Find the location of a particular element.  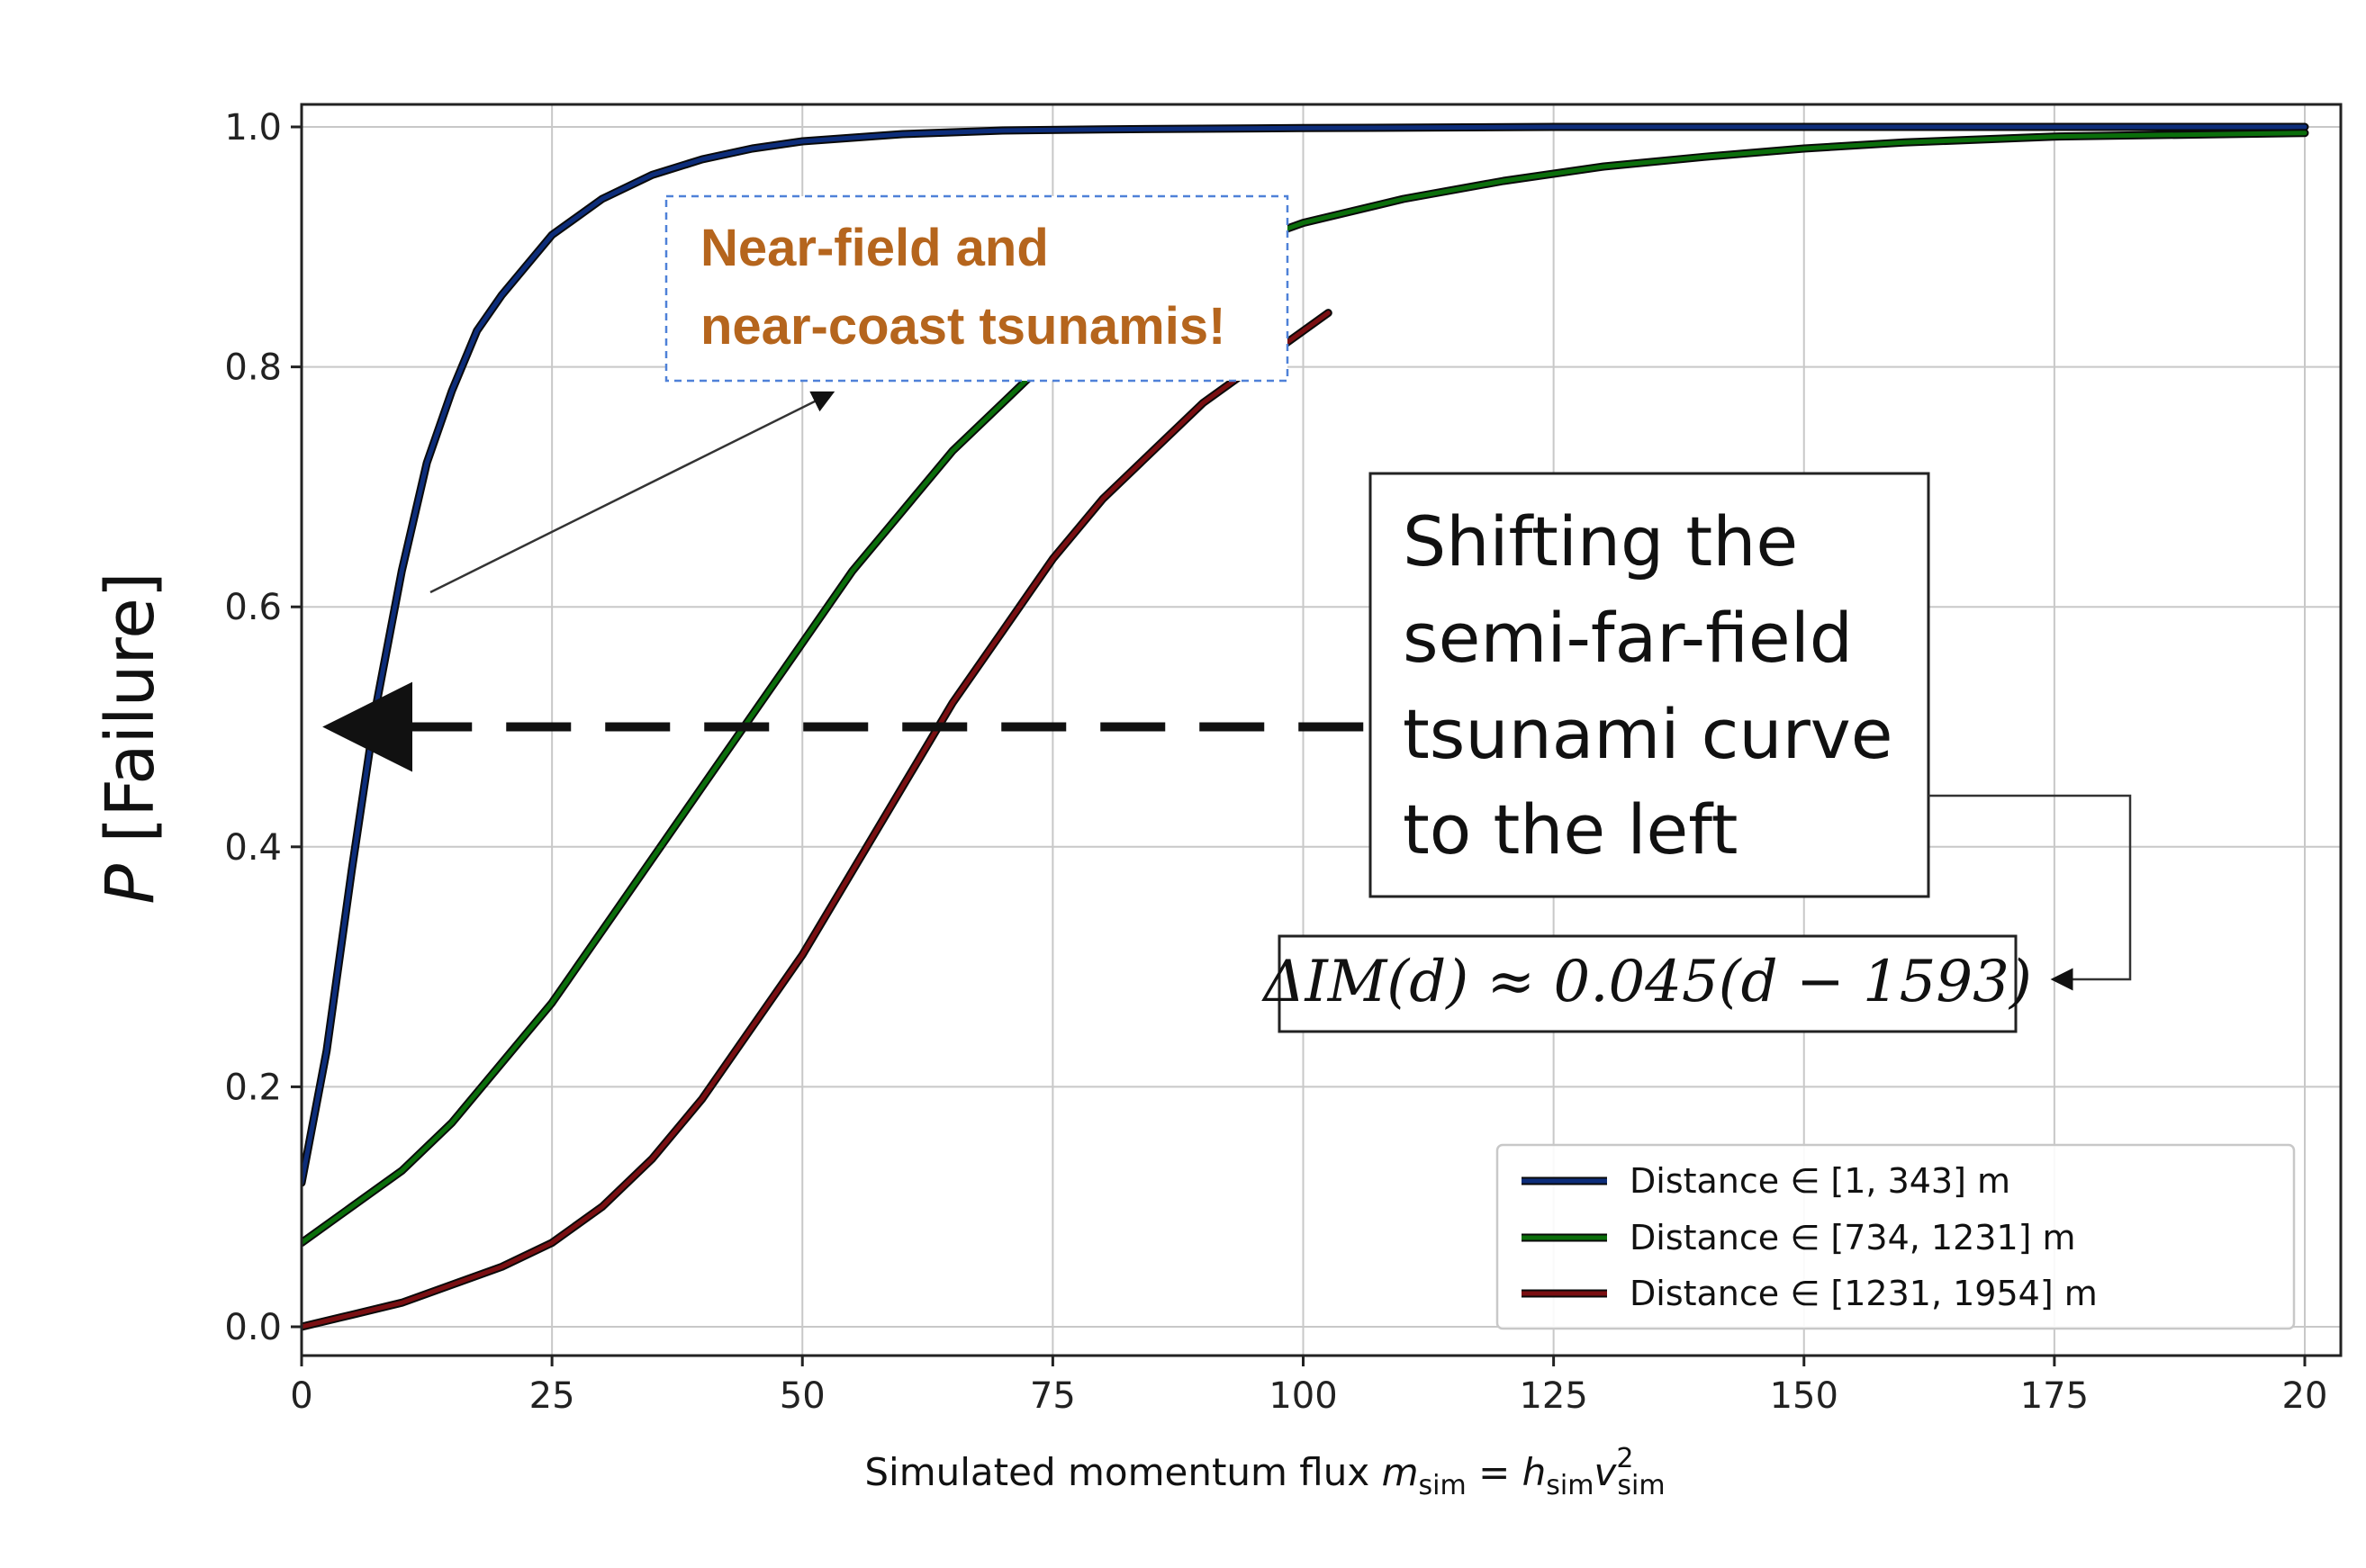

legend-label: Distance ∈ [1, 343] m is located at coordinates (1820, 1181).